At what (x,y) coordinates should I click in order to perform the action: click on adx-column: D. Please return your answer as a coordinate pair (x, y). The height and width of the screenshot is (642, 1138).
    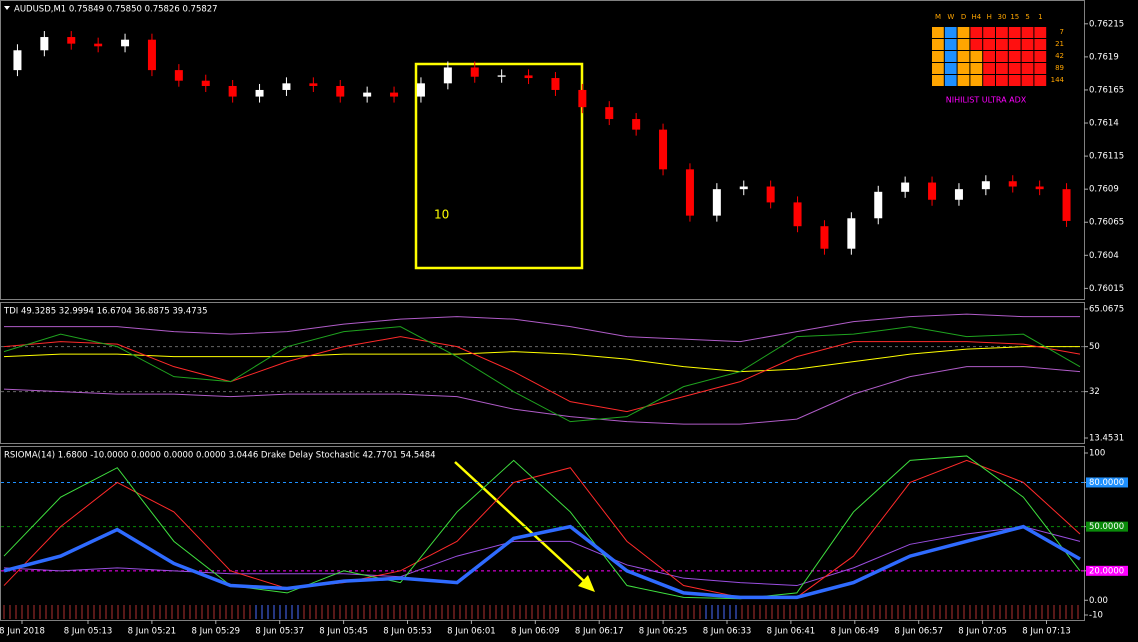
    Looking at the image, I should click on (963, 17).